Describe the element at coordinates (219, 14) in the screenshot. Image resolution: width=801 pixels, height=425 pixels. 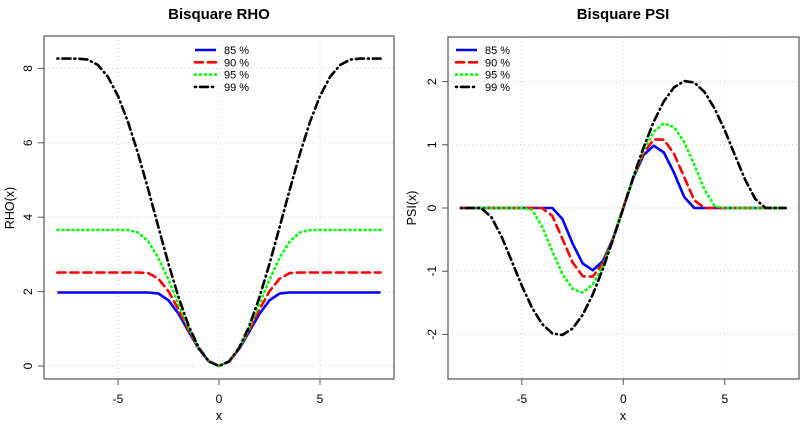
I see `rho-title: Bisquare RHO` at that location.